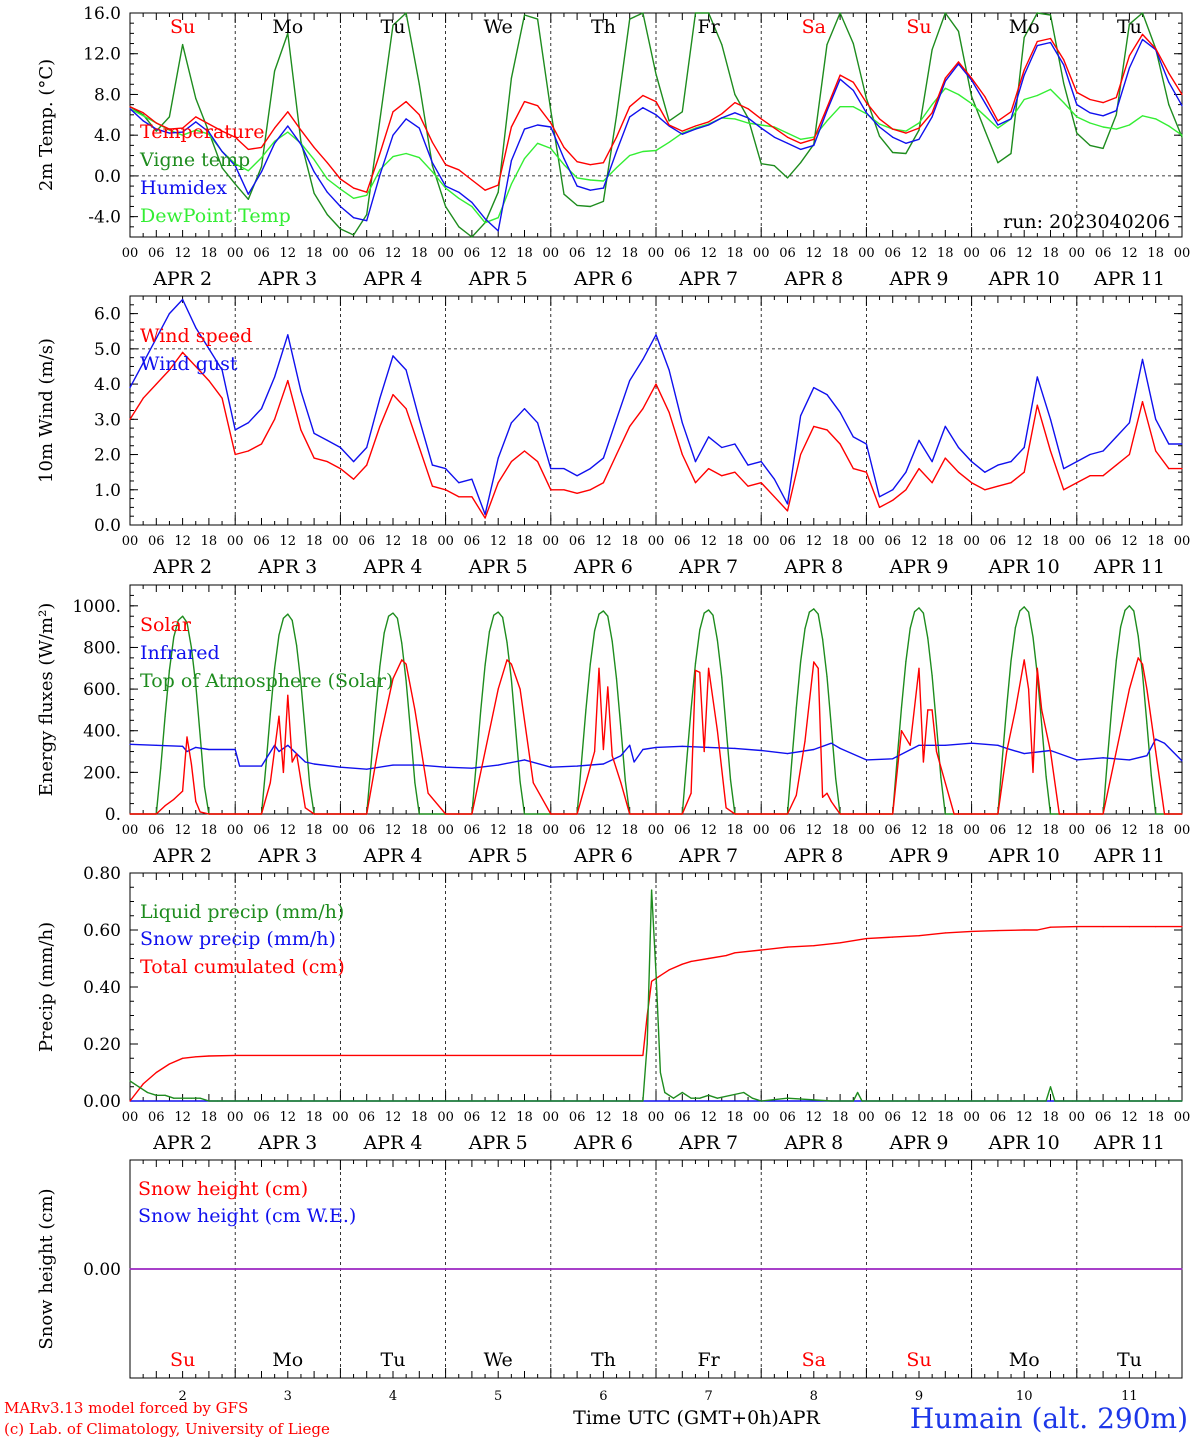 Image resolution: width=1194 pixels, height=1440 pixels. What do you see at coordinates (107, 456) in the screenshot?
I see `y-tick-label: 2.0` at bounding box center [107, 456].